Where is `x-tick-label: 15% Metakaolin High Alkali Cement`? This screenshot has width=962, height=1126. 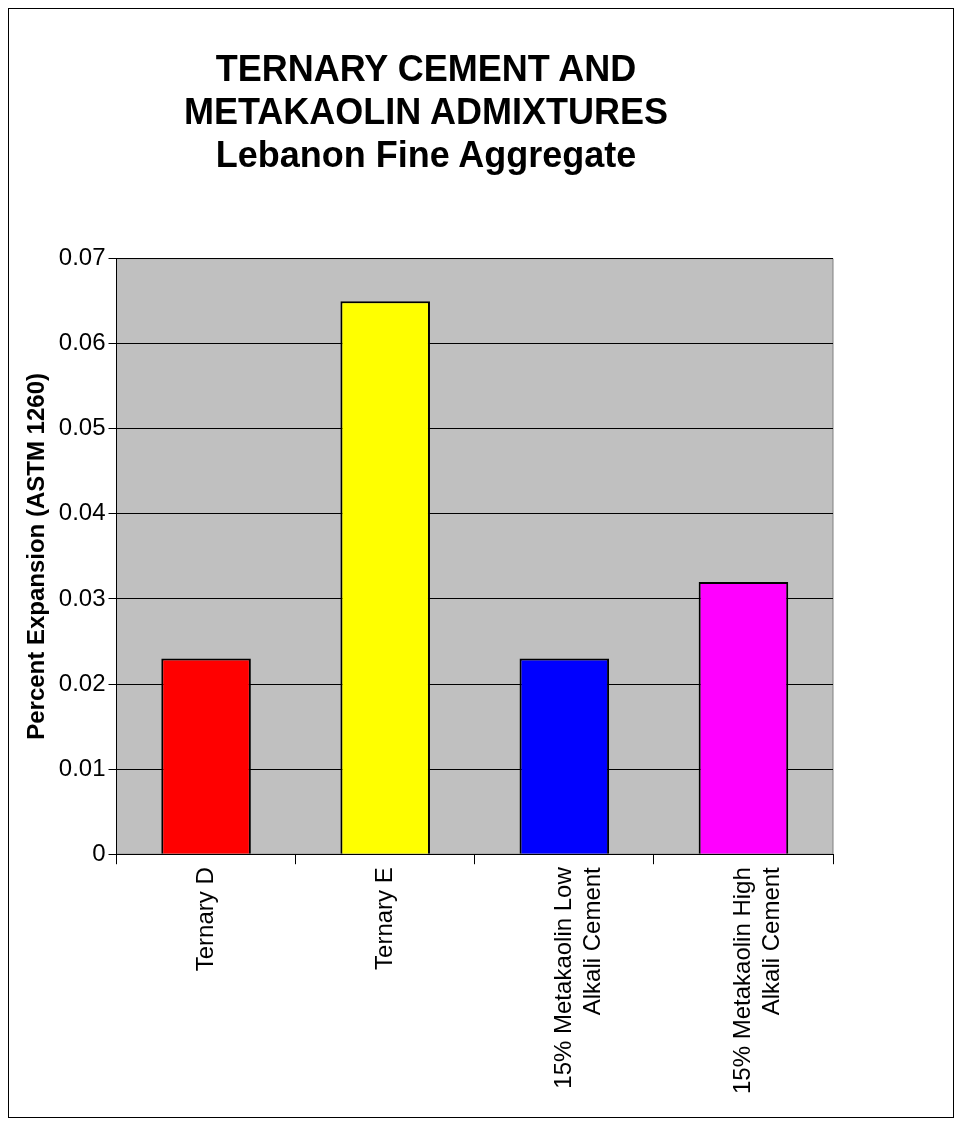
x-tick-label: 15% Metakaolin High Alkali Cement is located at coordinates (756, 980).